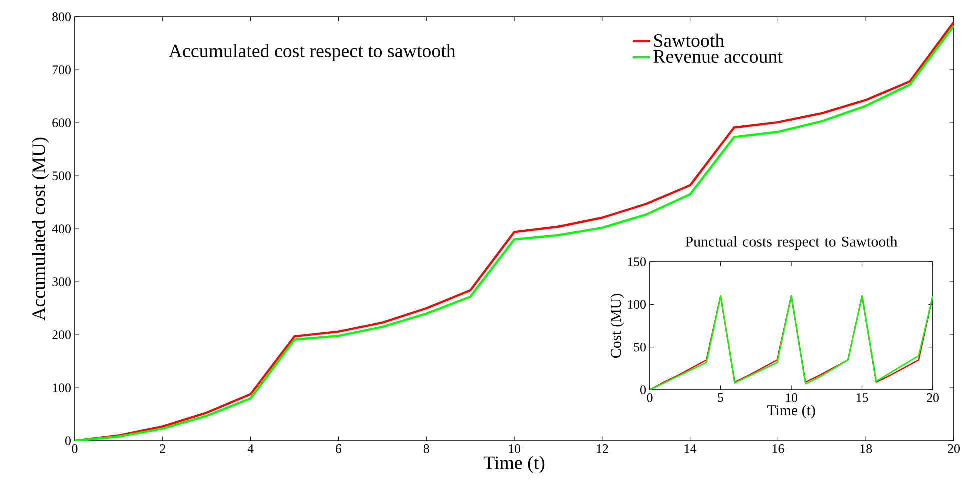 This screenshot has height=493, width=964. Describe the element at coordinates (61, 282) in the screenshot. I see `y-tick-label: 300` at that location.